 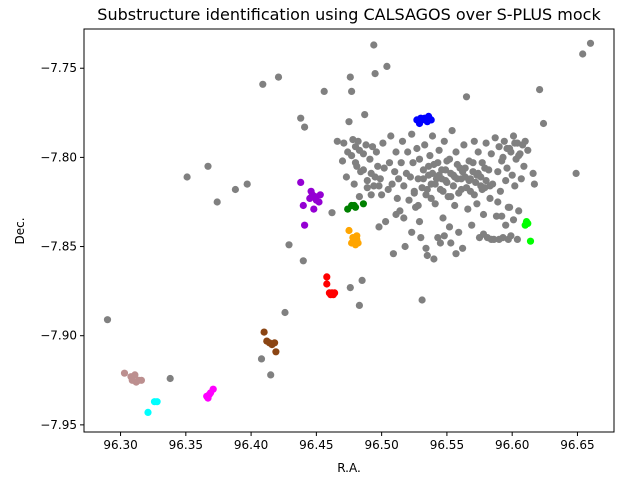 I want to click on y-tick-label: −7.75, so click(x=58, y=68).